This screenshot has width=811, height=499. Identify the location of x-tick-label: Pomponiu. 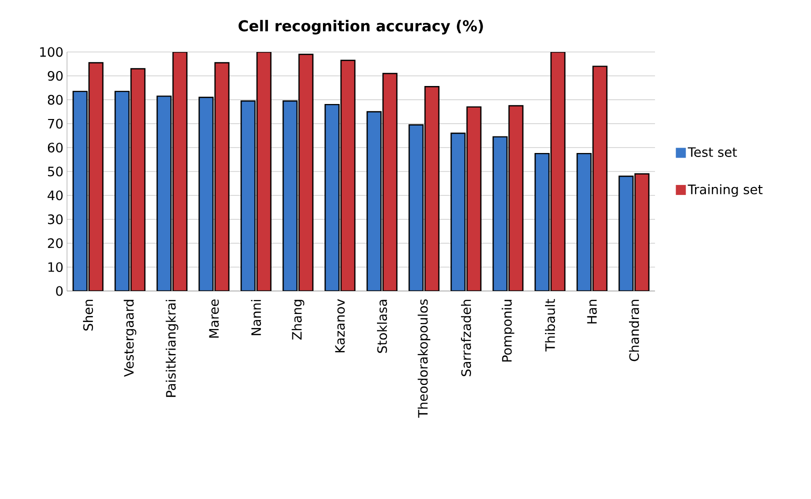
(508, 331).